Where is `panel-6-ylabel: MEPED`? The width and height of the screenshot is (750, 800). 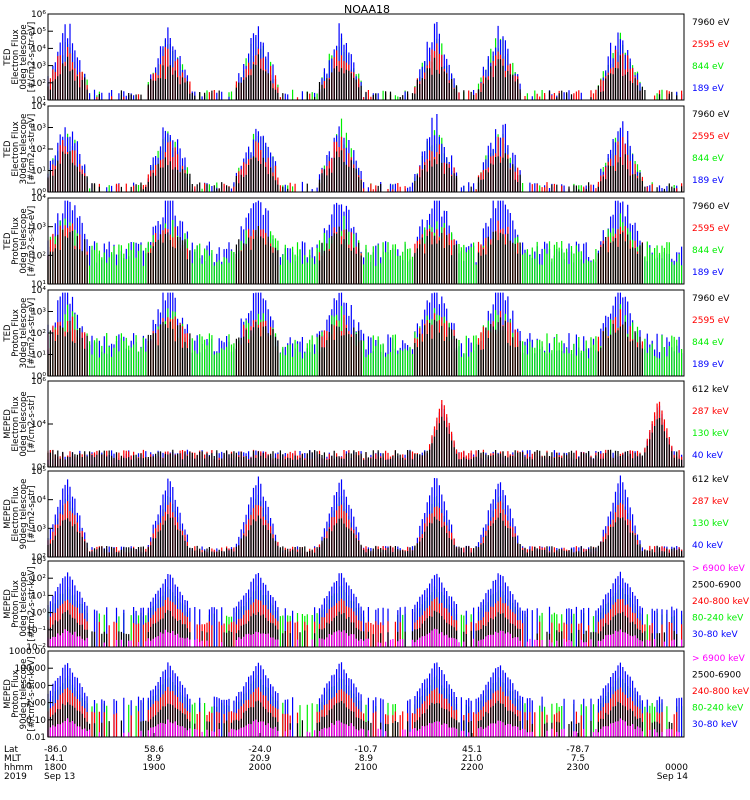 panel-6-ylabel: MEPED is located at coordinates (8, 514).